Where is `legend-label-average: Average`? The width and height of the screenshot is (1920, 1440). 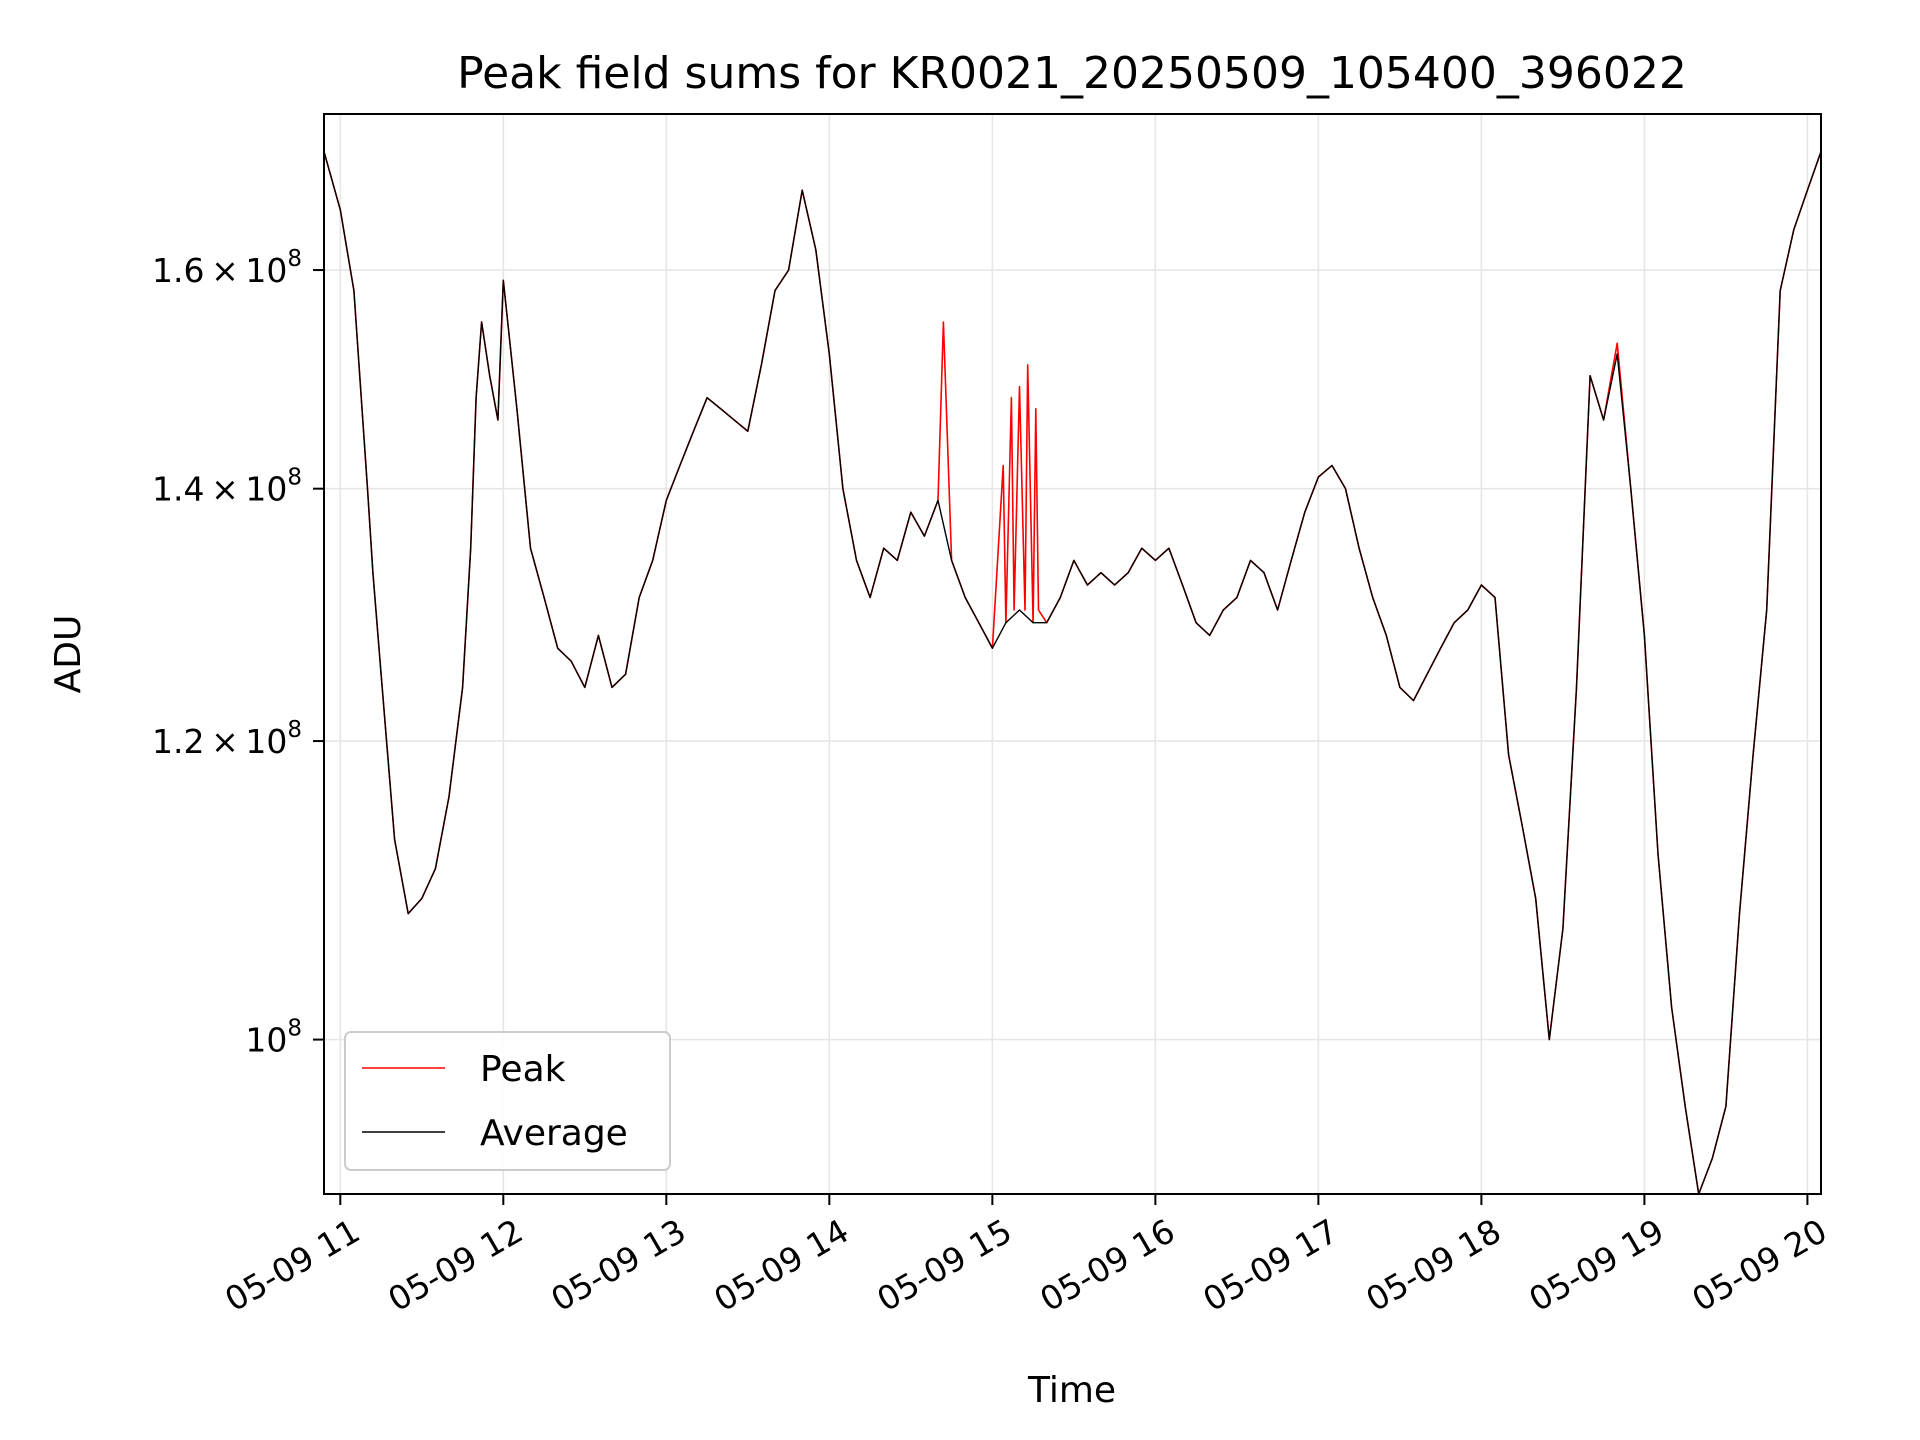
legend-label-average: Average is located at coordinates (554, 1133).